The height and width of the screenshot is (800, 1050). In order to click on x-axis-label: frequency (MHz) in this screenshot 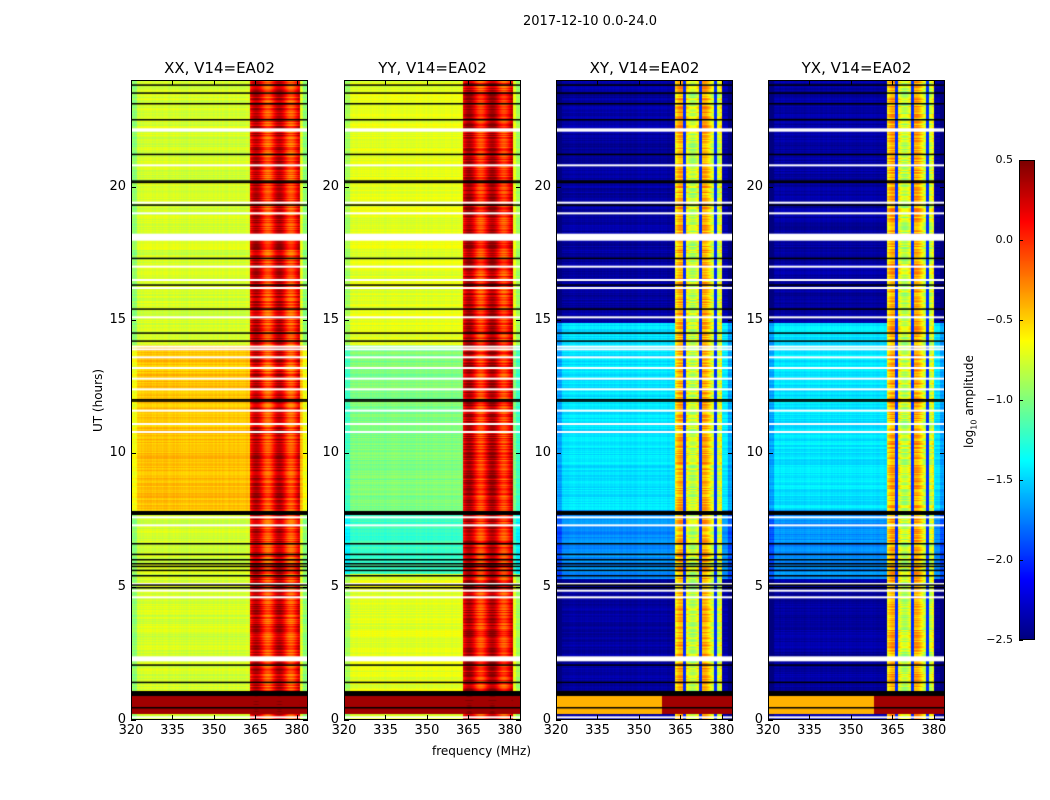, I will do `click(482, 751)`.